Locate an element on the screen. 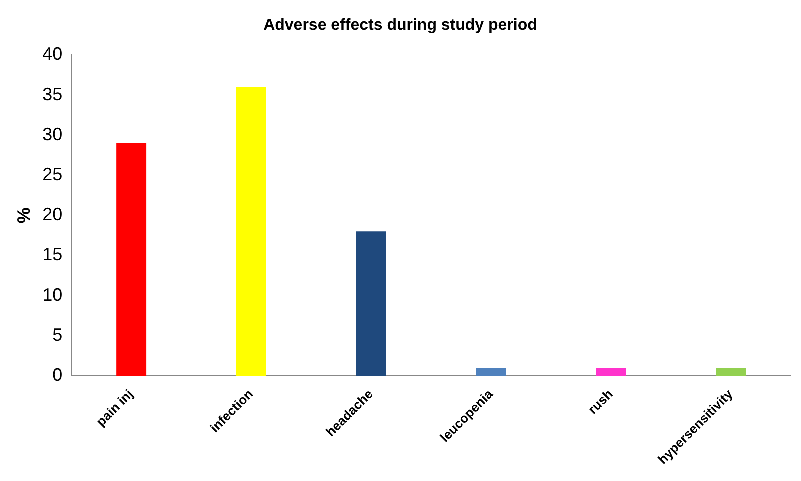  y-tick-label: 5 is located at coordinates (57, 334).